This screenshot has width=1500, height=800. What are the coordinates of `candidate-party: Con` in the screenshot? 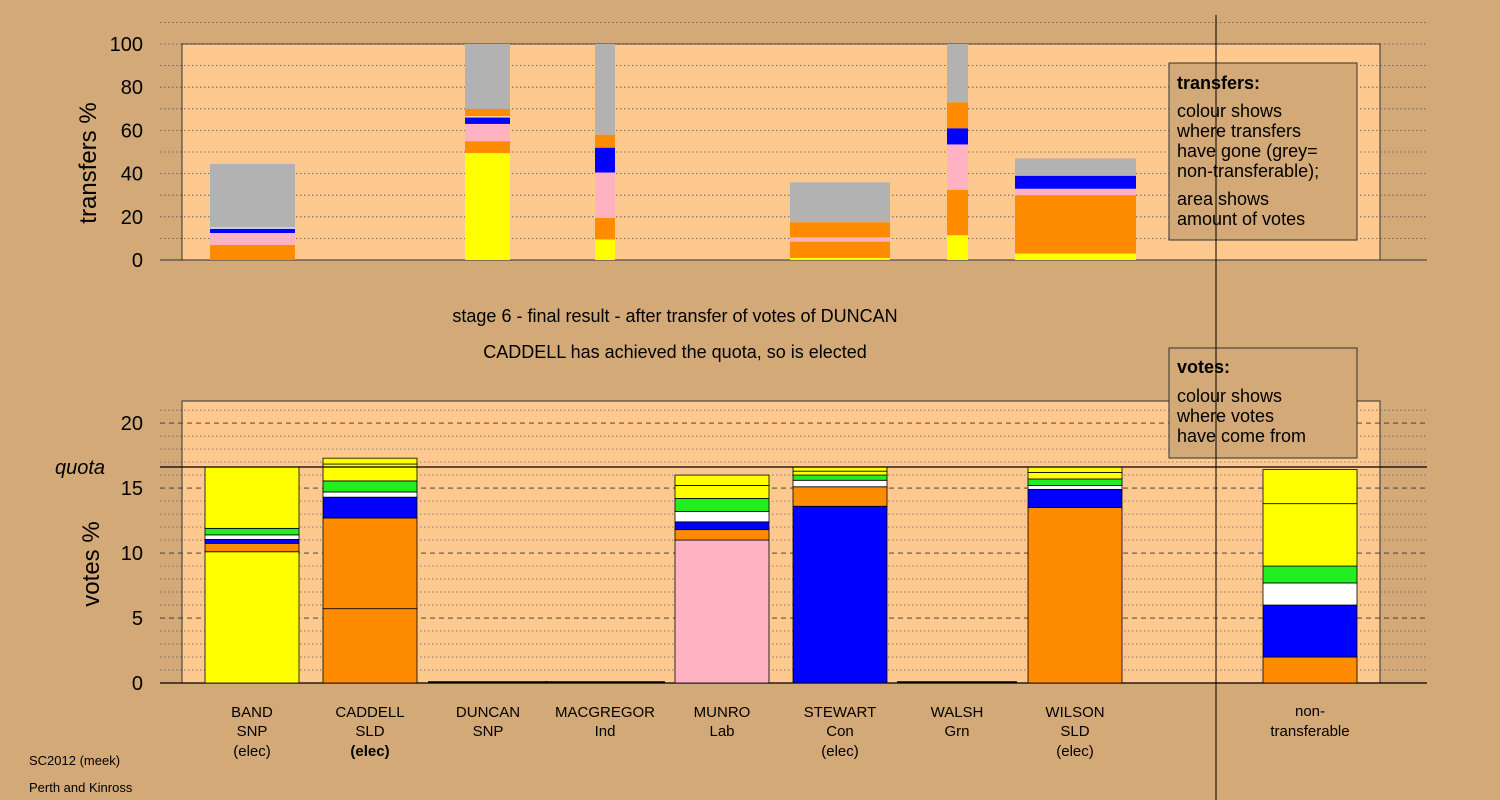 It's located at (840, 731).